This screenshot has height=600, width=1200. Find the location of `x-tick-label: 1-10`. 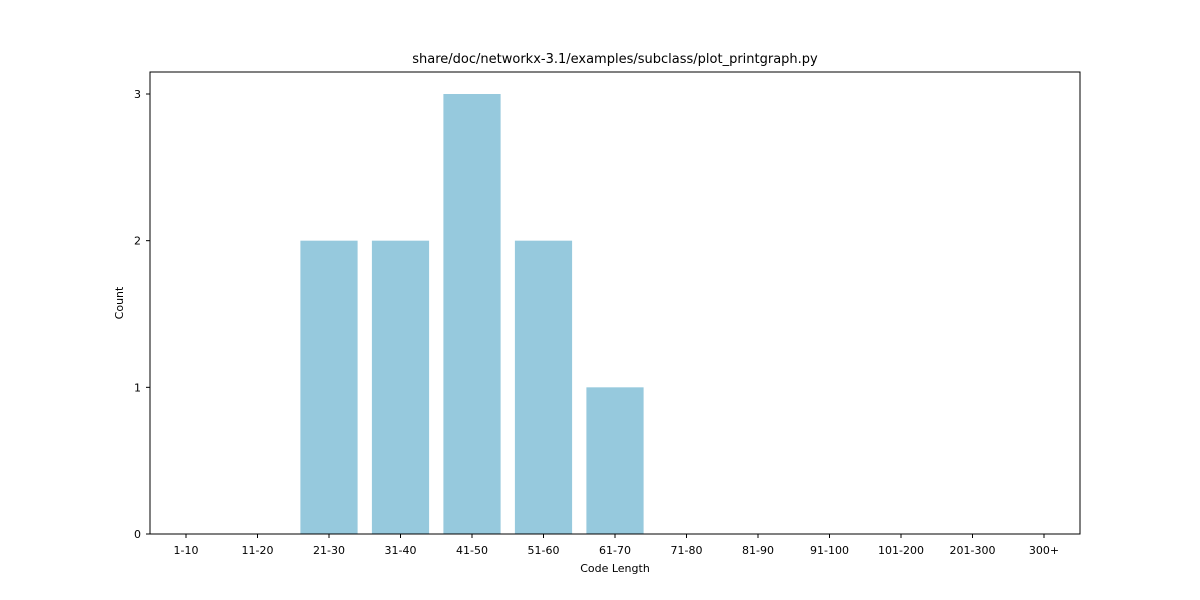

x-tick-label: 1-10 is located at coordinates (186, 550).